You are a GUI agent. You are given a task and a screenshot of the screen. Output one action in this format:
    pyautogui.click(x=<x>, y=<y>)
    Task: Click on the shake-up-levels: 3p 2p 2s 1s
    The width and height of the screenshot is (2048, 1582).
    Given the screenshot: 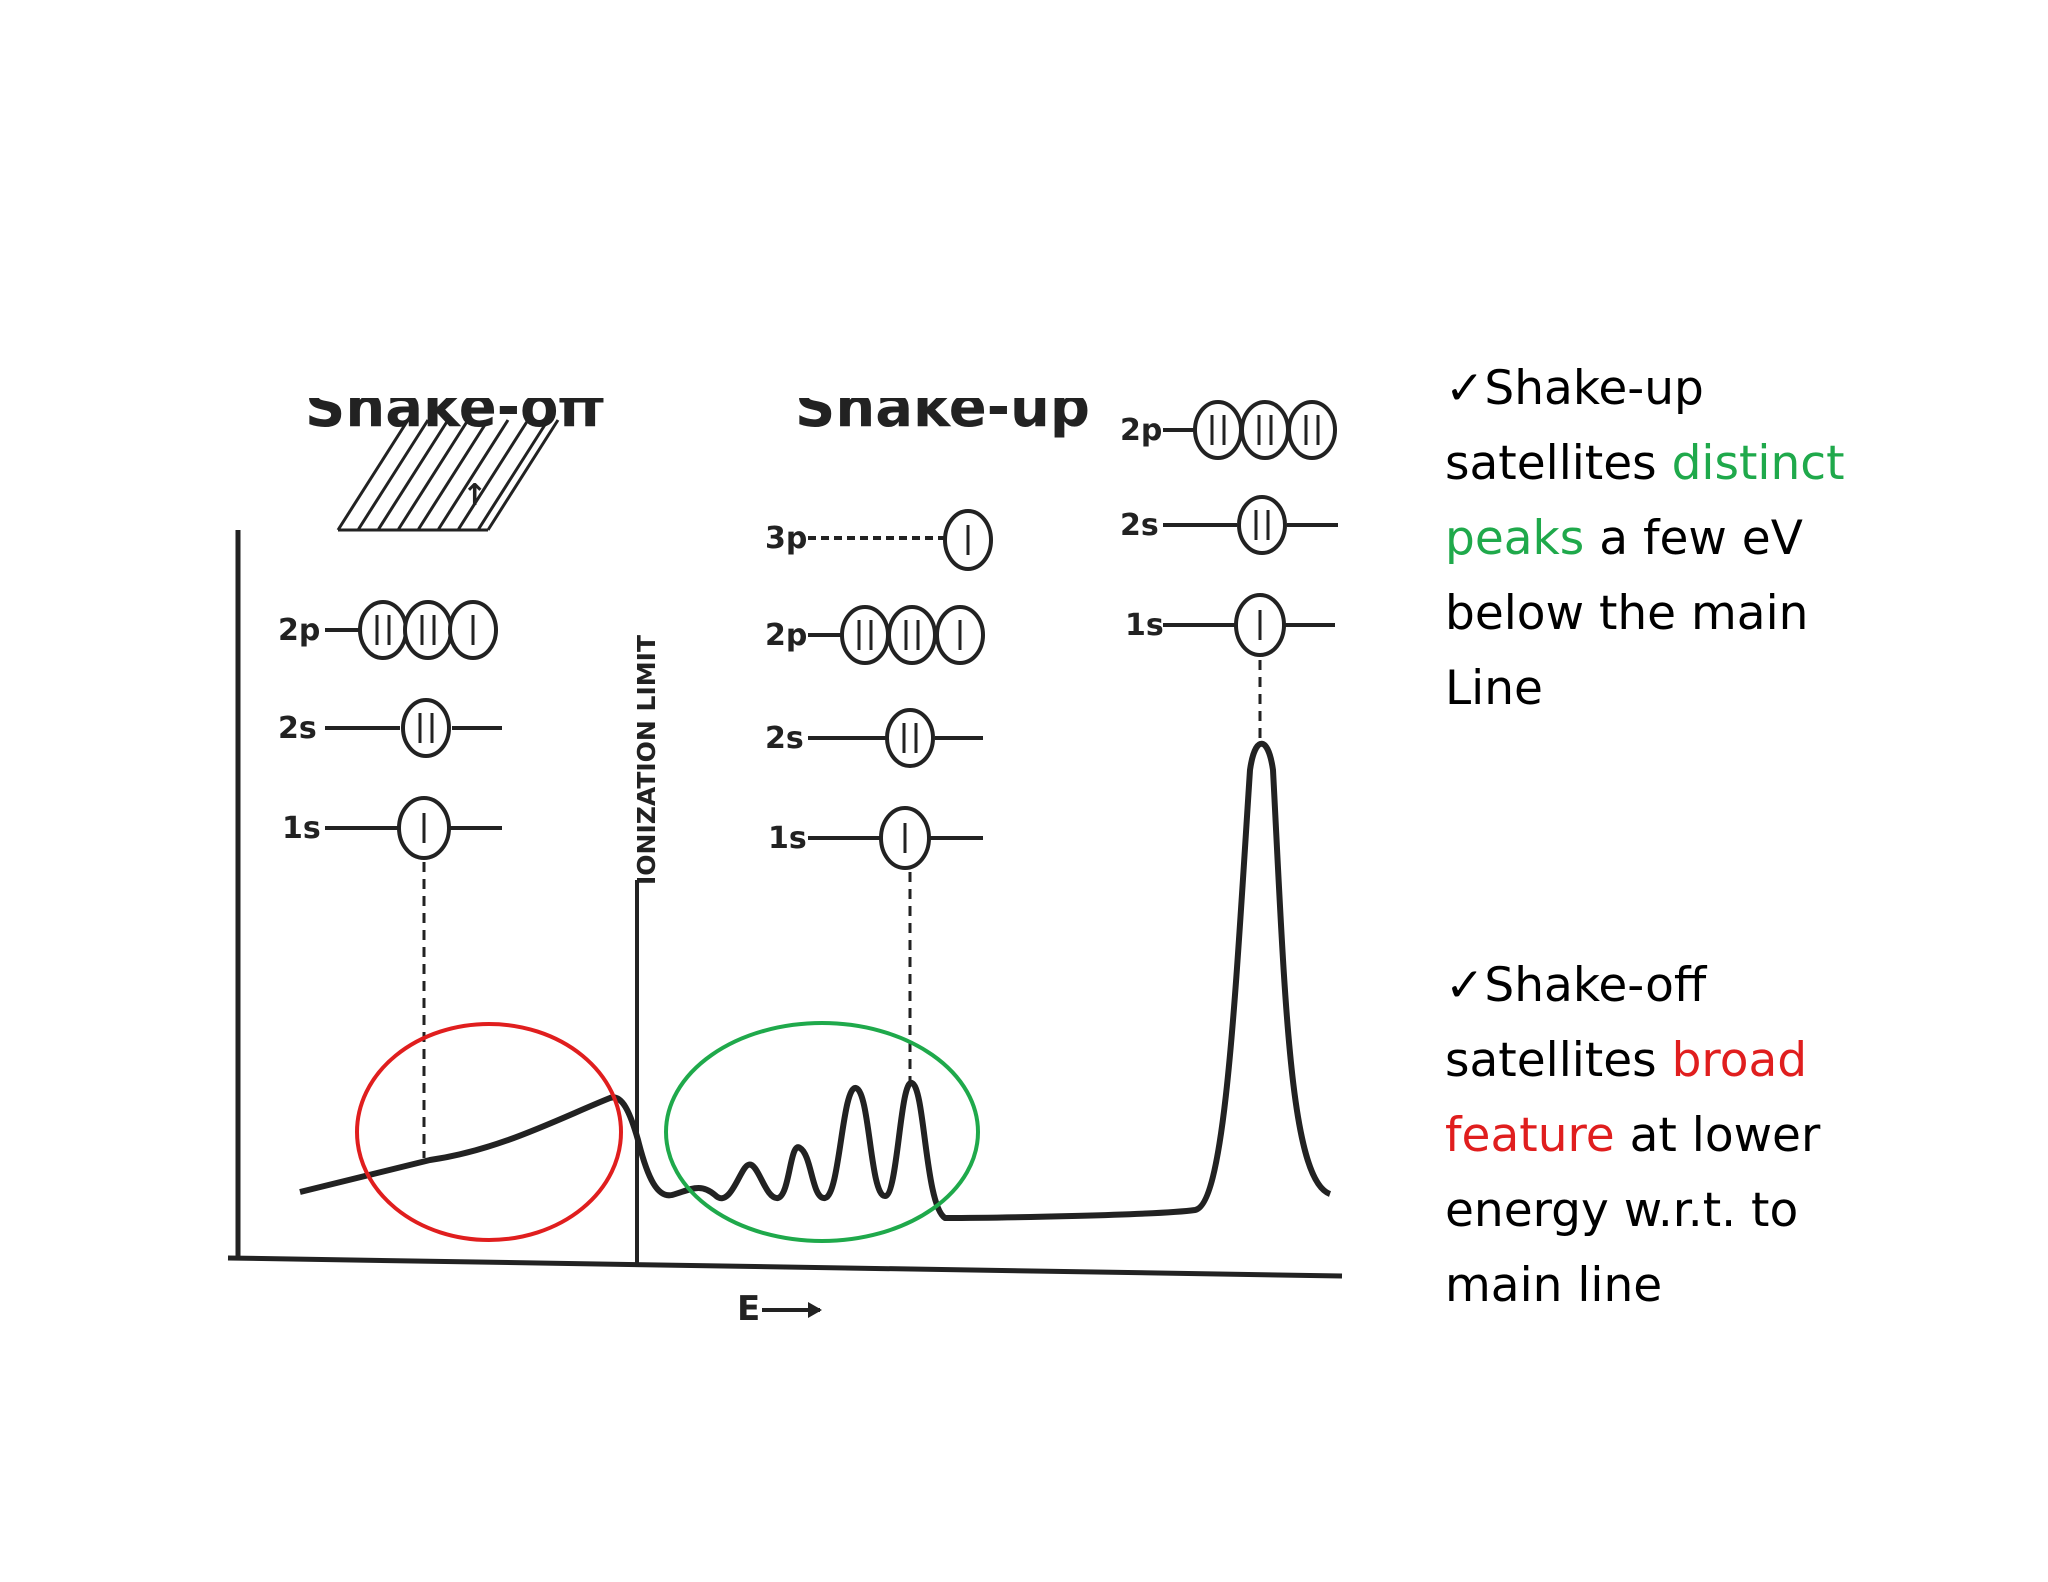 What is the action you would take?
    pyautogui.click(x=879, y=689)
    